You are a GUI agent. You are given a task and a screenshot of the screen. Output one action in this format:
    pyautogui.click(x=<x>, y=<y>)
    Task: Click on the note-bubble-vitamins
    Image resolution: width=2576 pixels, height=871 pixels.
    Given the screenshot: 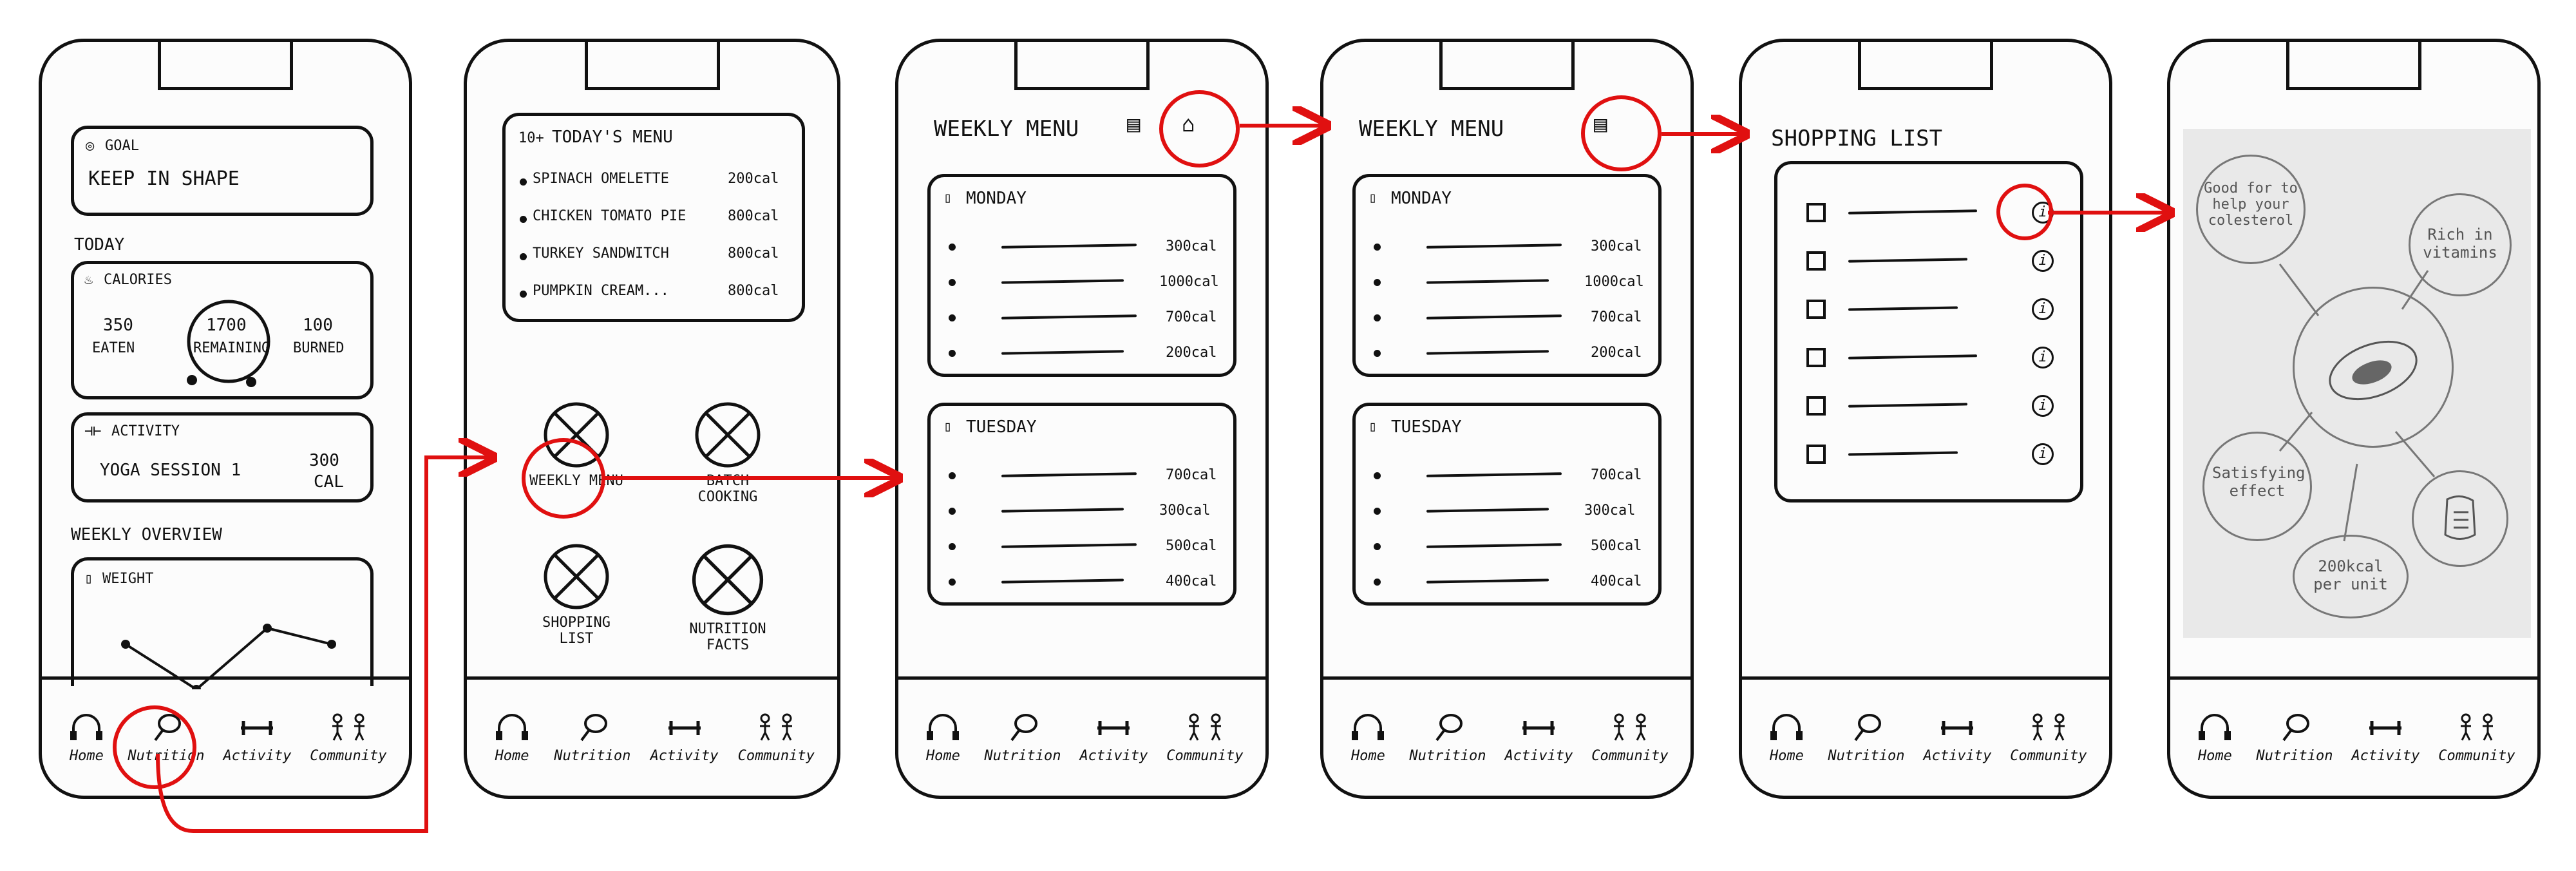 What is the action you would take?
    pyautogui.click(x=2460, y=244)
    